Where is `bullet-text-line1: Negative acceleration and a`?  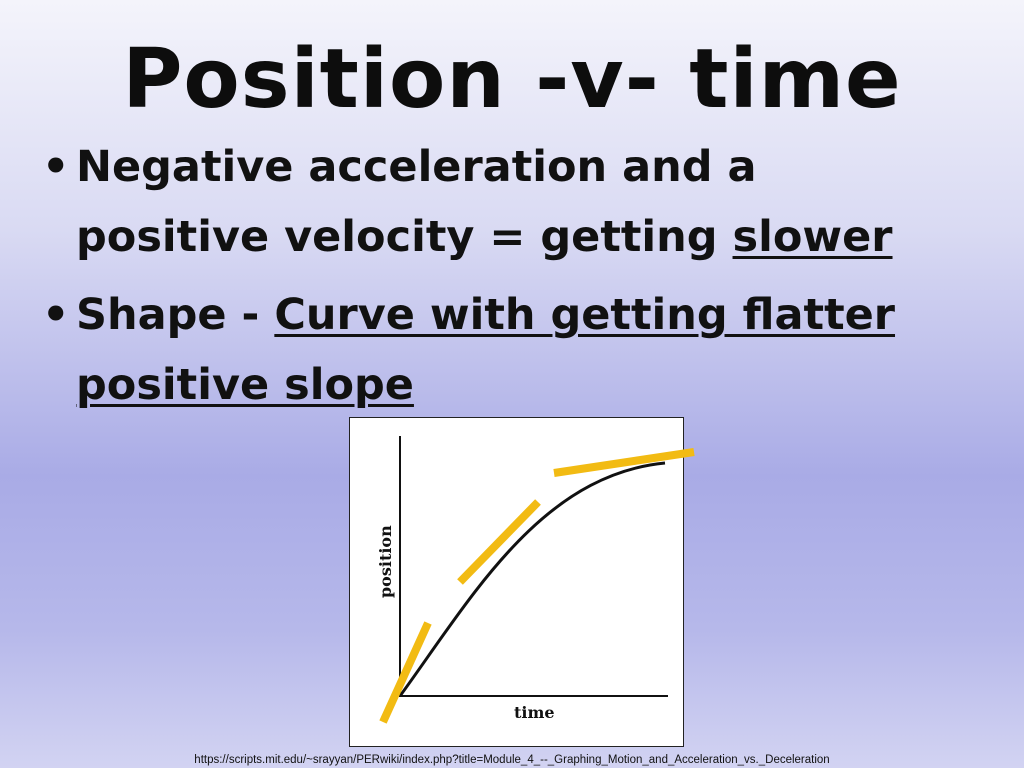
bullet-text-line1: Negative acceleration and a is located at coordinates (416, 167).